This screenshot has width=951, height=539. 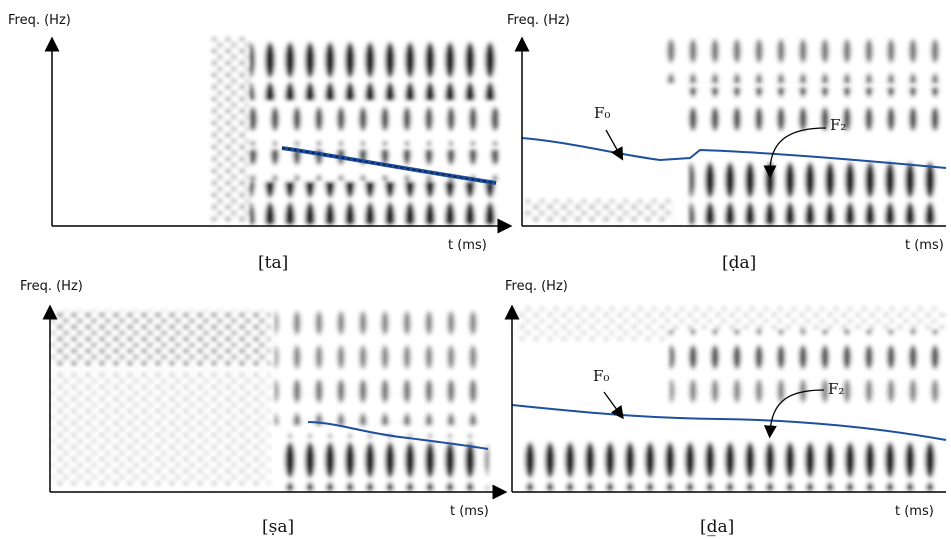 I want to click on caption: [ṣa], so click(x=278, y=527).